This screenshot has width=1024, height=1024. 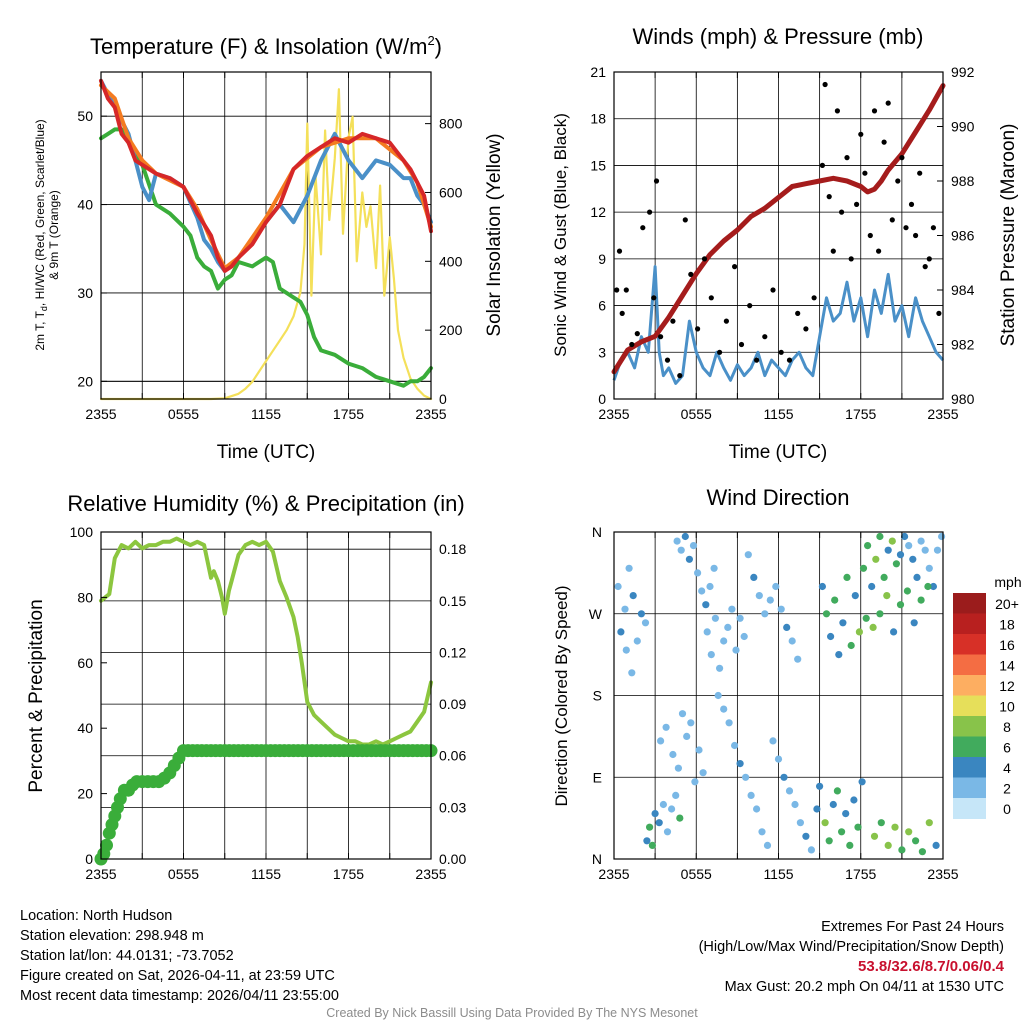 I want to click on legend-label: 18, so click(x=1007, y=625).